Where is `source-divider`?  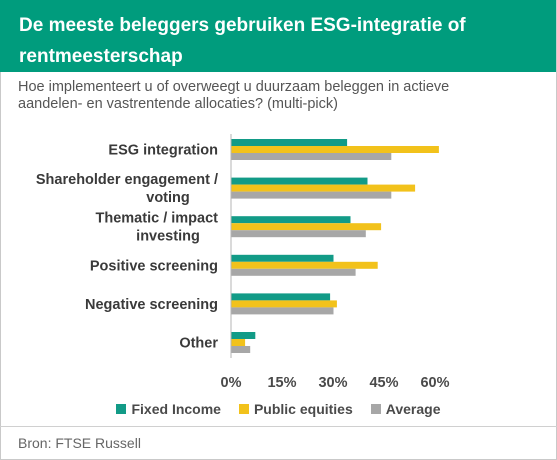
source-divider is located at coordinates (278, 426).